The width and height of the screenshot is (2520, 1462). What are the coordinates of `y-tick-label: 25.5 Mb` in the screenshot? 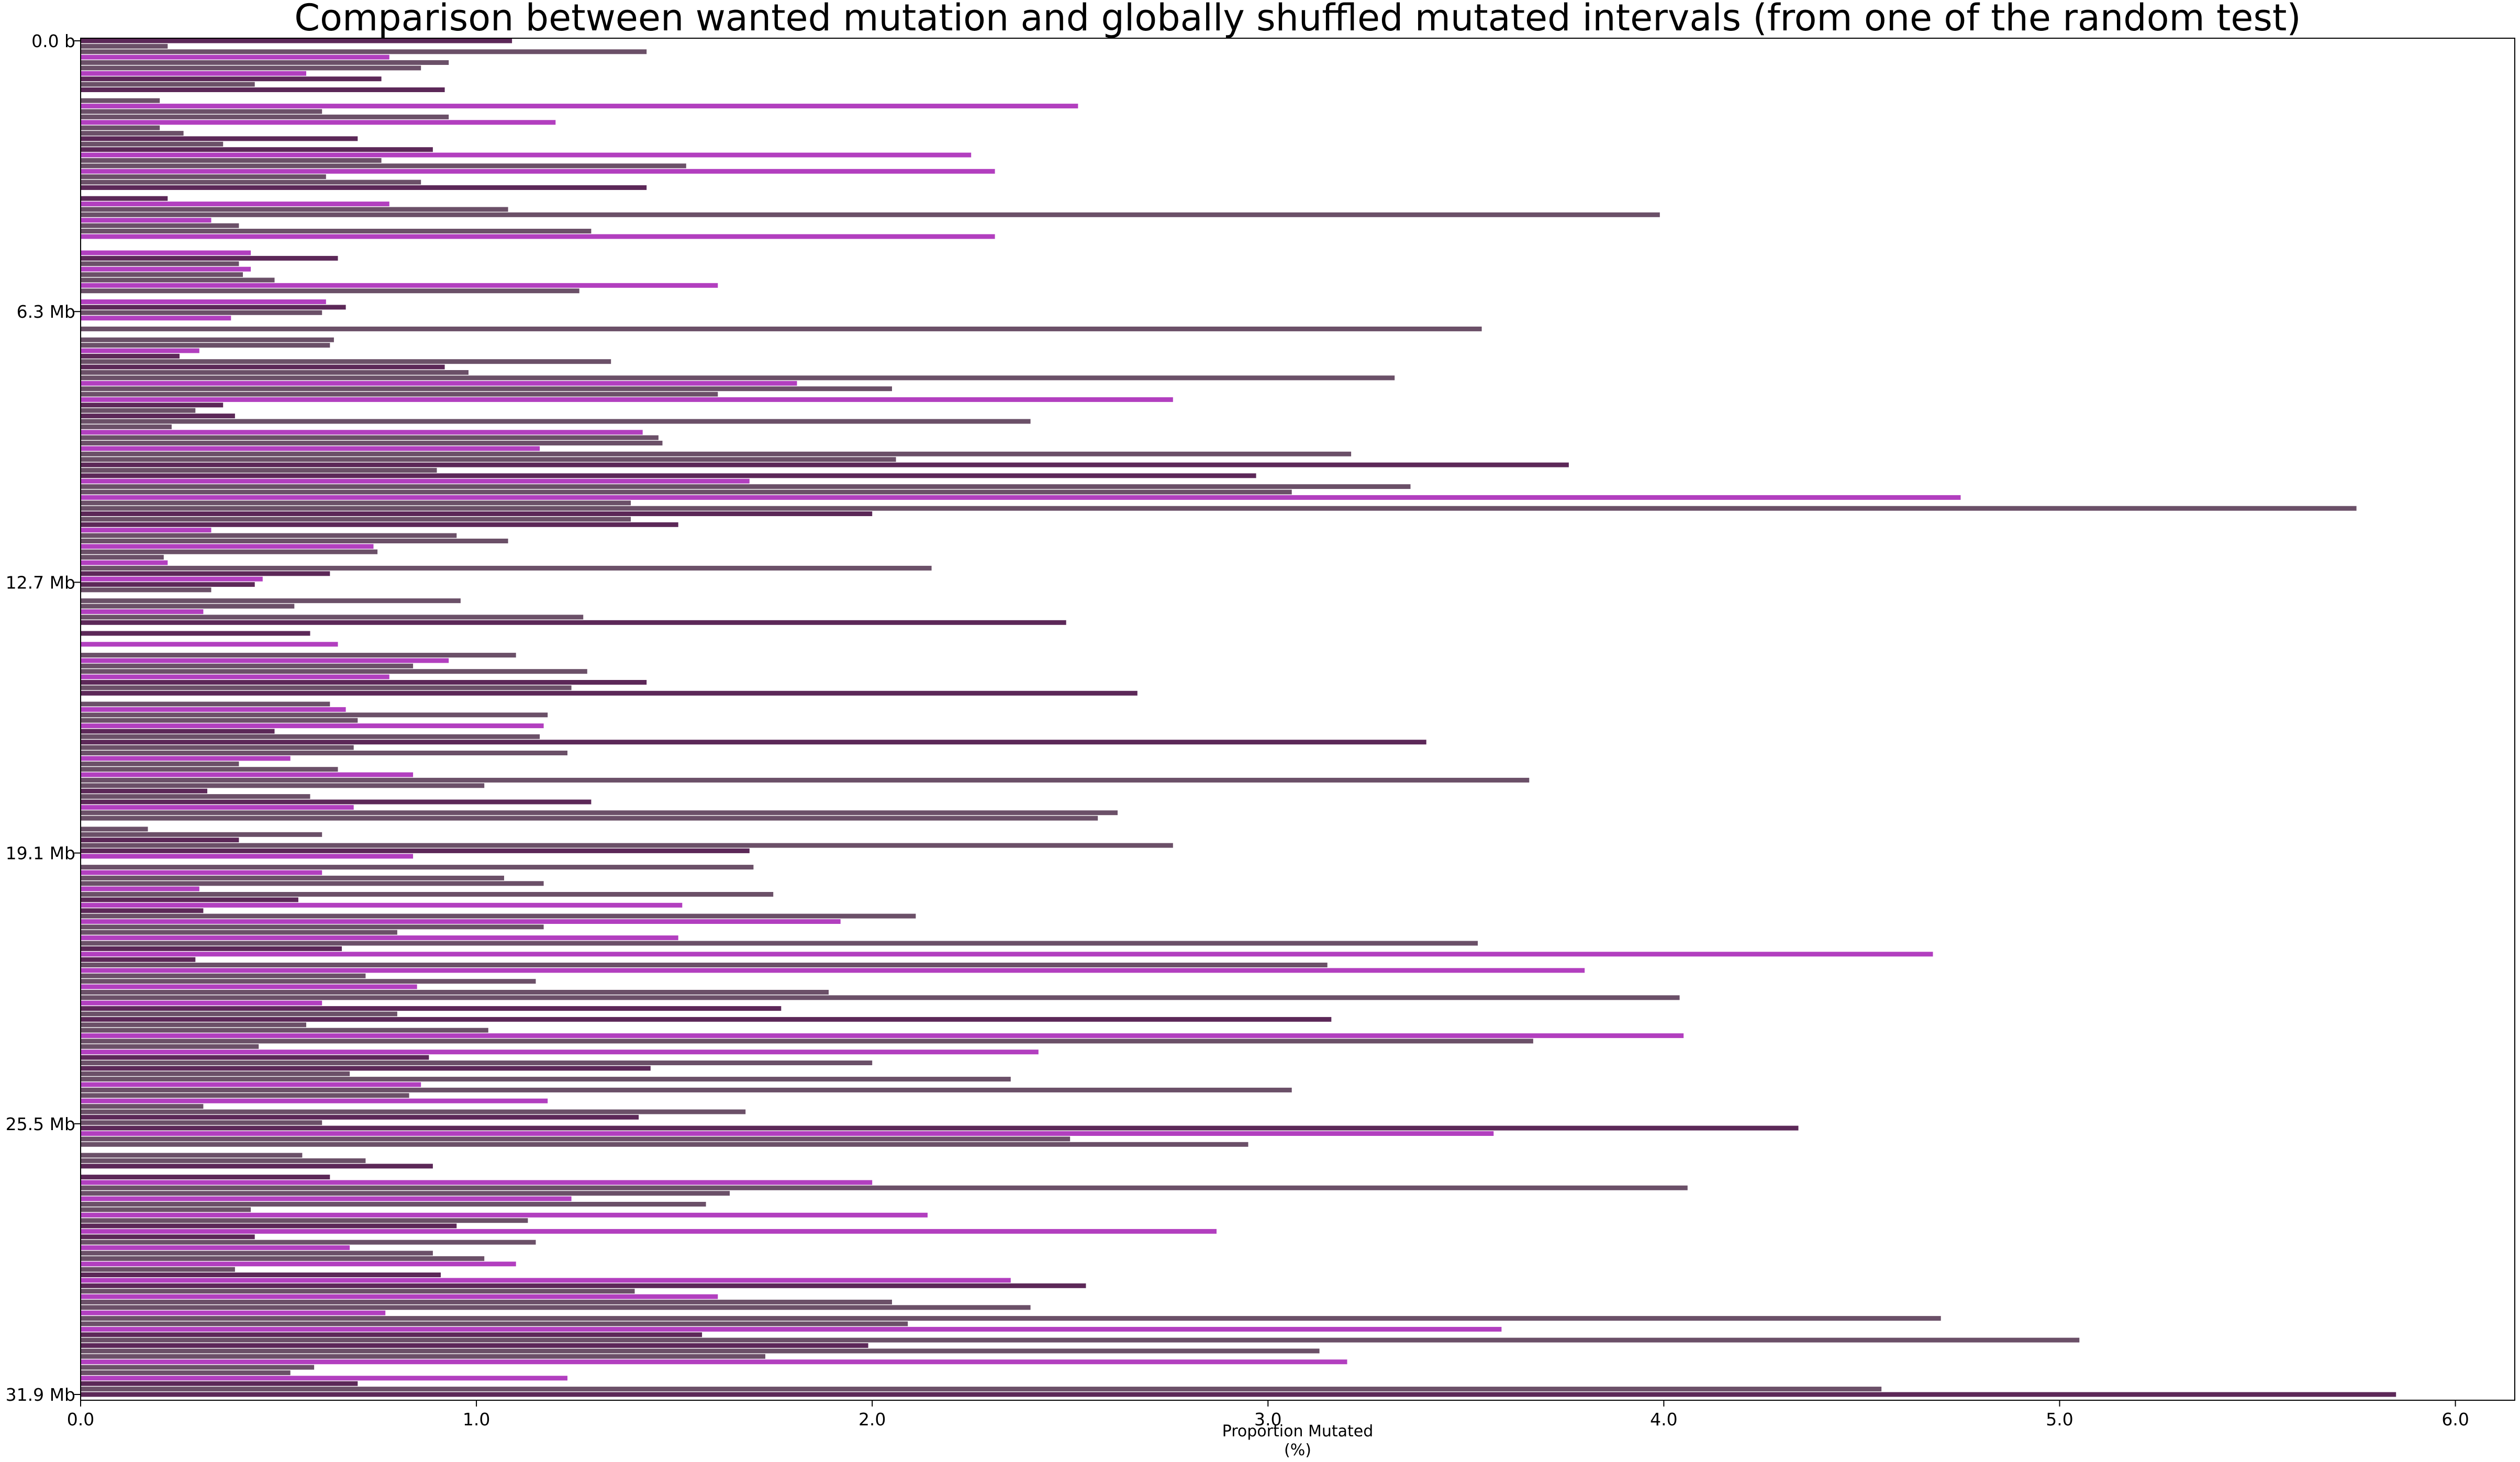 It's located at (40, 1124).